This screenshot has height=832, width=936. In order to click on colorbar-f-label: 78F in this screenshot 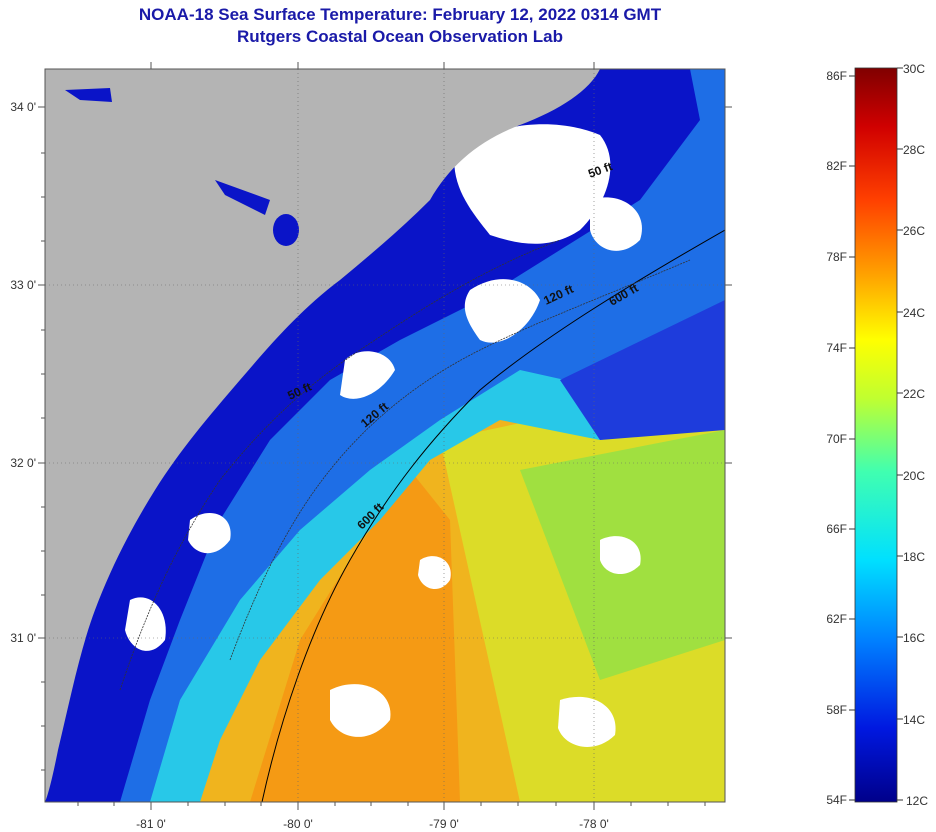, I will do `click(836, 257)`.